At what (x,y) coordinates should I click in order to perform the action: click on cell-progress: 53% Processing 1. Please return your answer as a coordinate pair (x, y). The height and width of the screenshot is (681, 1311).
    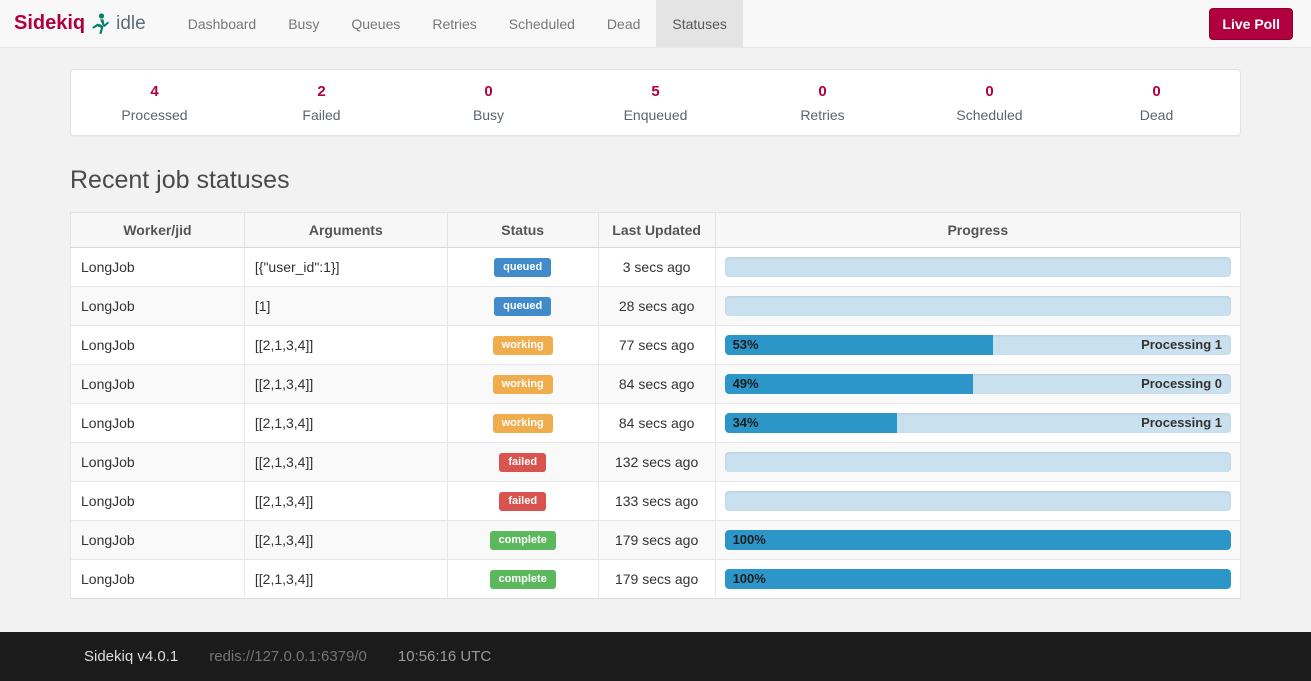
    Looking at the image, I should click on (978, 345).